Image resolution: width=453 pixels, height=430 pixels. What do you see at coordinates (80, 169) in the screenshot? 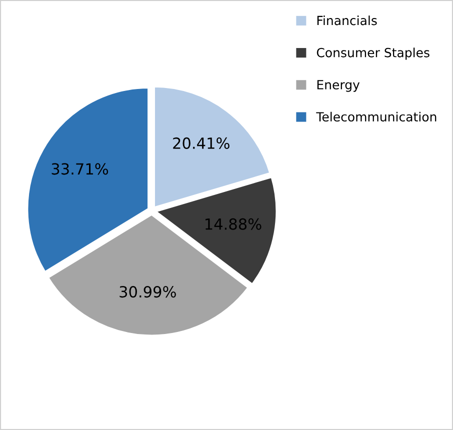
I see `data-label: 33.71%` at bounding box center [80, 169].